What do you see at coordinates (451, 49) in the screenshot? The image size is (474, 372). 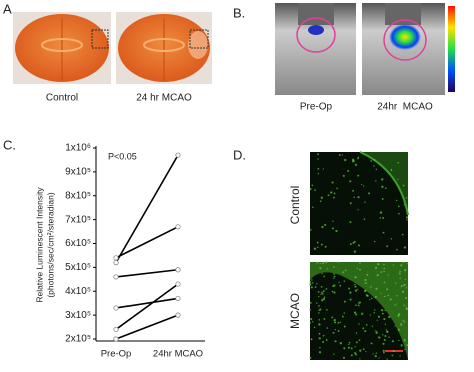 I see `color-scale` at bounding box center [451, 49].